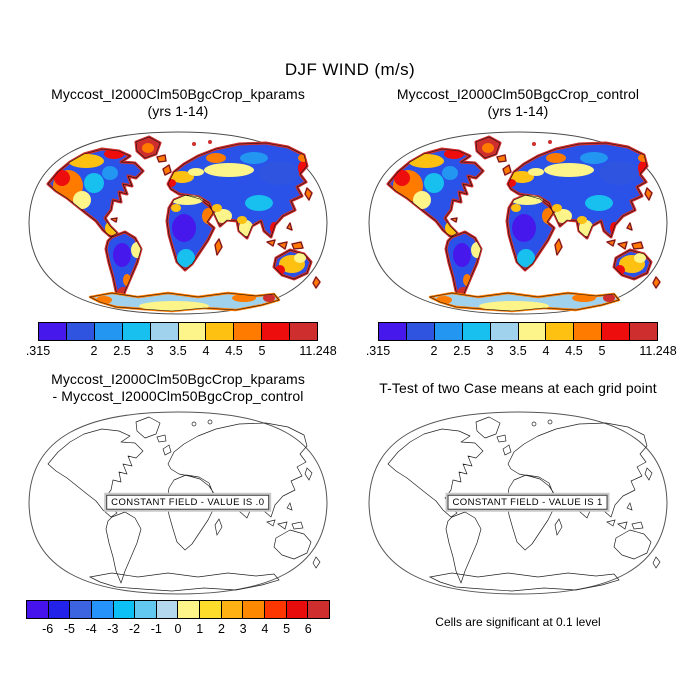  What do you see at coordinates (178, 395) in the screenshot?
I see `panel-title-difference-line2: - Myccost_I2000Clm50BgcCrop_control` at bounding box center [178, 395].